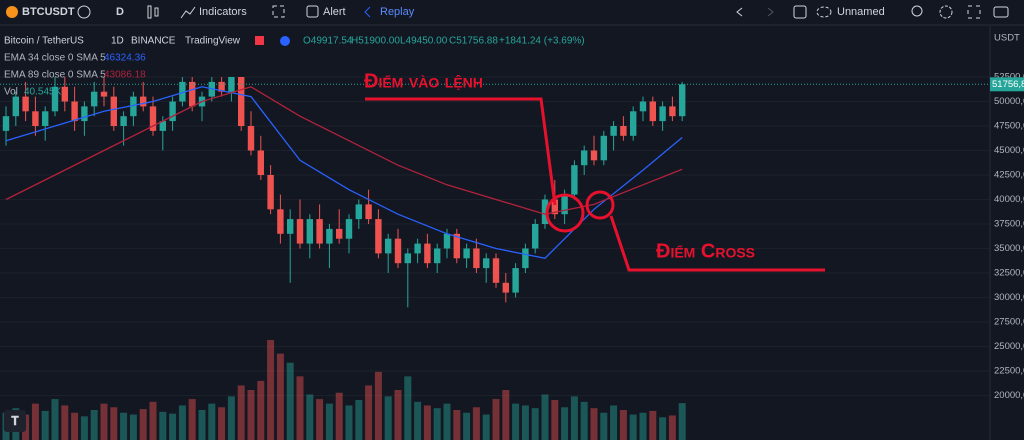 The width and height of the screenshot is (1024, 440). What do you see at coordinates (542, 41) in the screenshot?
I see `legend-change: +1841.24 (+3.69%)` at bounding box center [542, 41].